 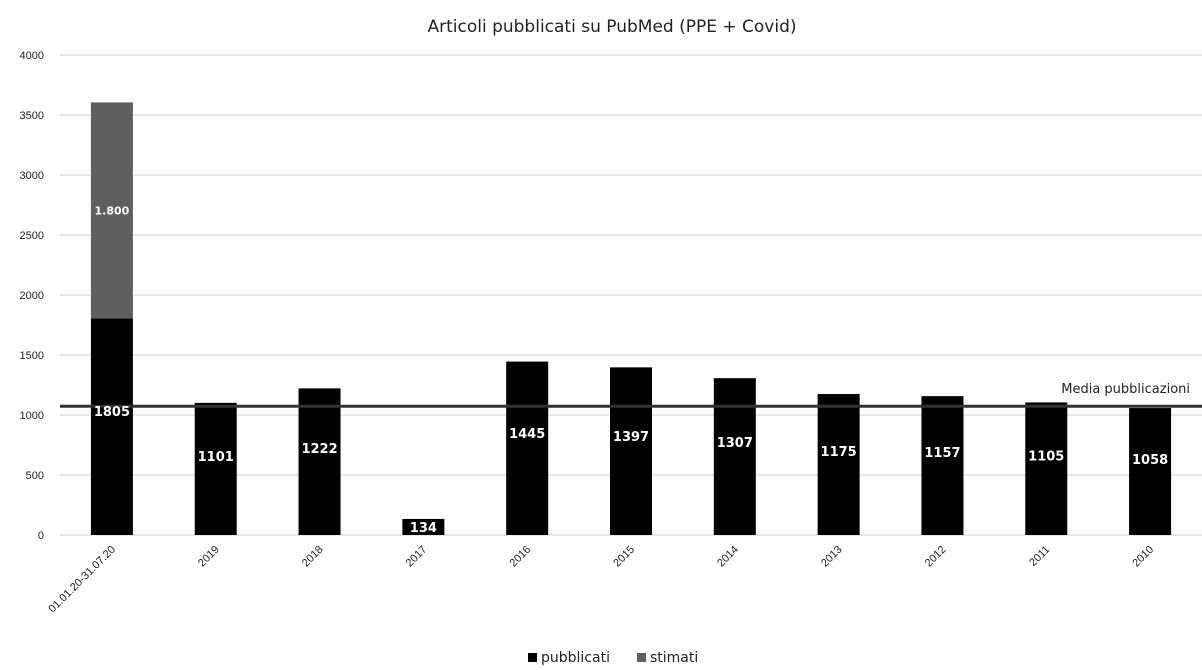 What do you see at coordinates (1125, 389) in the screenshot?
I see `reference-line-label: Media pubblicazioni` at bounding box center [1125, 389].